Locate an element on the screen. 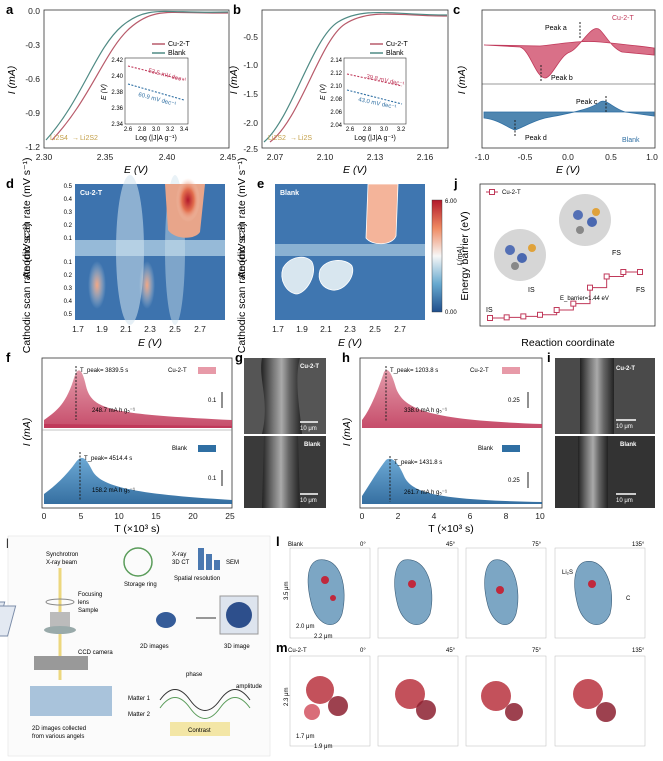 Image resolution: width=663 pixels, height=761 pixels. panel-a-ylabel: I (mA) is located at coordinates (12, 80).